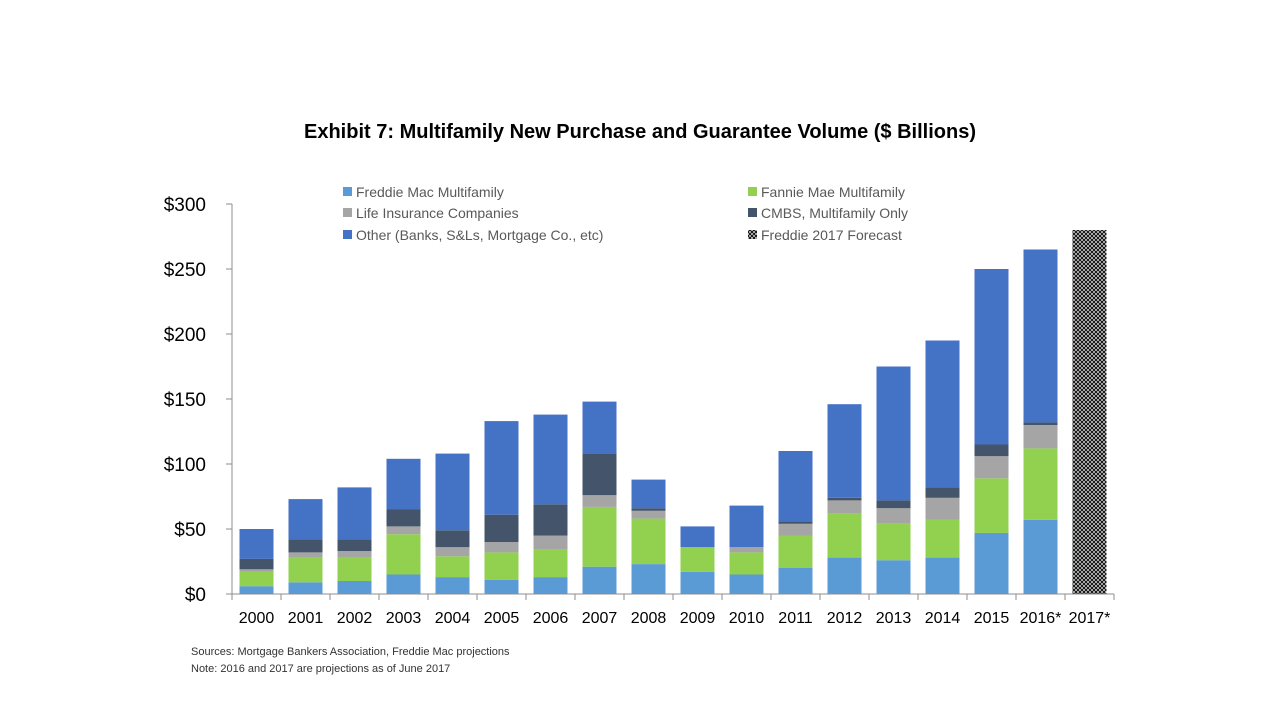 The height and width of the screenshot is (720, 1280). I want to click on bar-other-banks-s-ls-mortgage-co-etc-2002, so click(354, 513).